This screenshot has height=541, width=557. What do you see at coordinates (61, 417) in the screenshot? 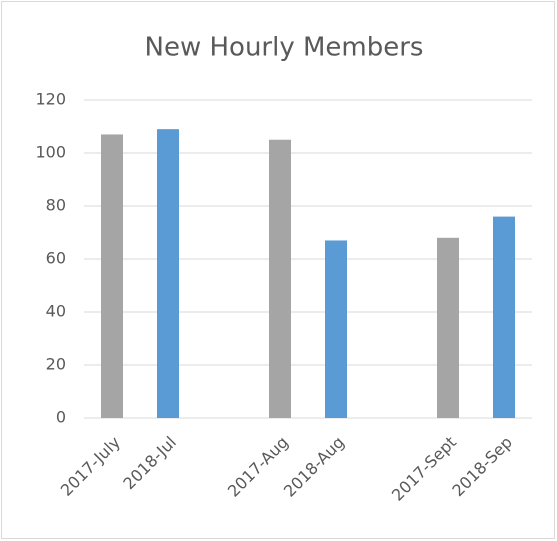
I see `y-tick-label: 0` at bounding box center [61, 417].